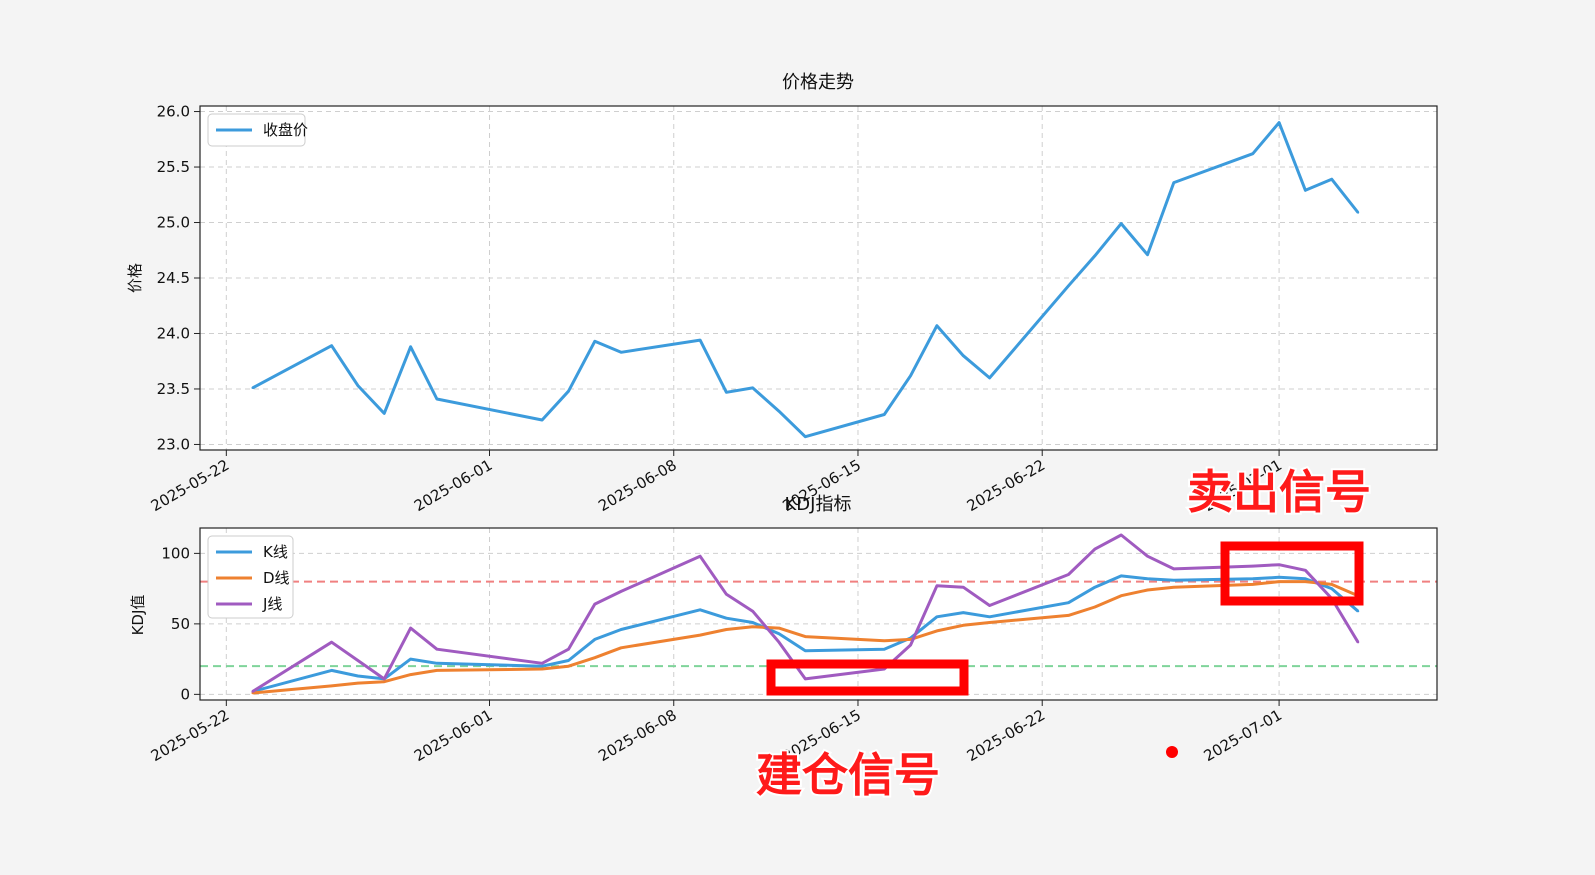 The width and height of the screenshot is (1595, 875). Describe the element at coordinates (173, 278) in the screenshot. I see `price-y-tick-label: 24.5` at that location.